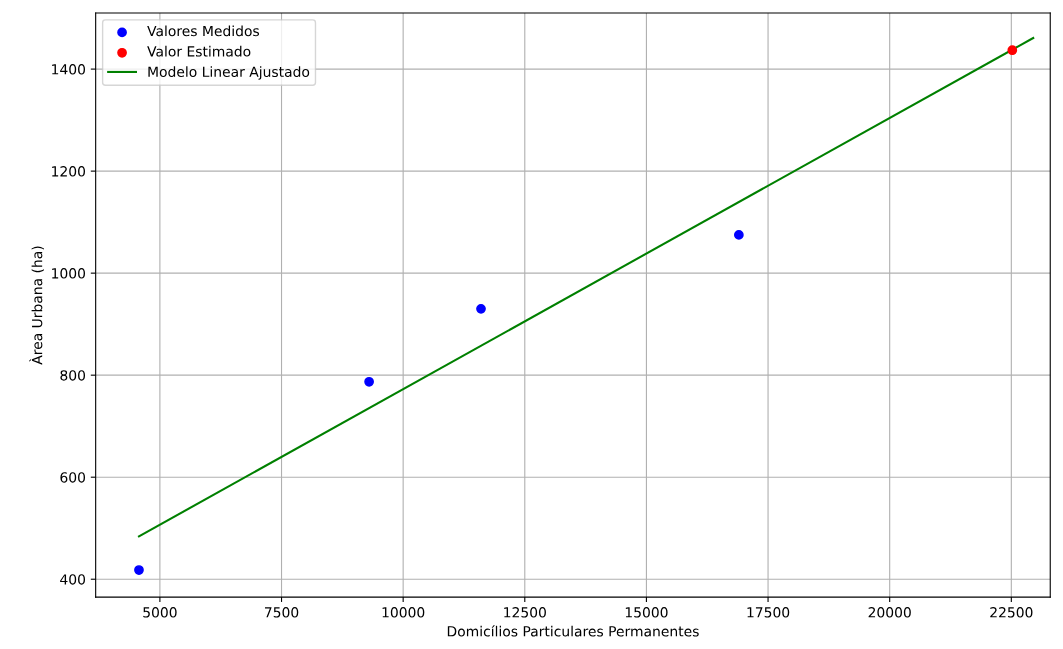 The width and height of the screenshot is (1063, 649). Describe the element at coordinates (160, 612) in the screenshot. I see `x-tick-label: 5000` at that location.